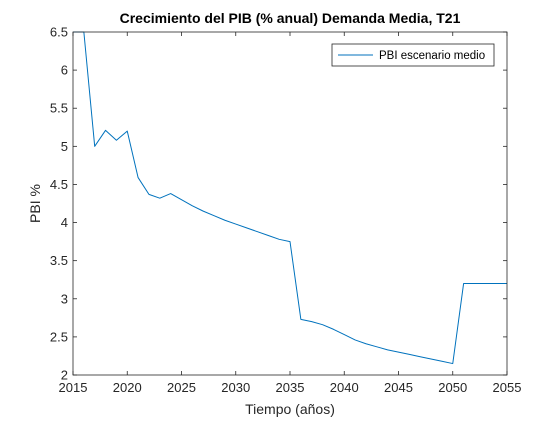 The height and width of the screenshot is (425, 560). What do you see at coordinates (64, 222) in the screenshot?
I see `y-tick-label: 4` at bounding box center [64, 222].